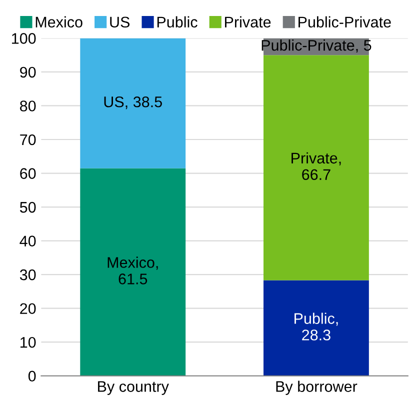 The height and width of the screenshot is (402, 412). I want to click on y-tick-label: 40, so click(28, 241).